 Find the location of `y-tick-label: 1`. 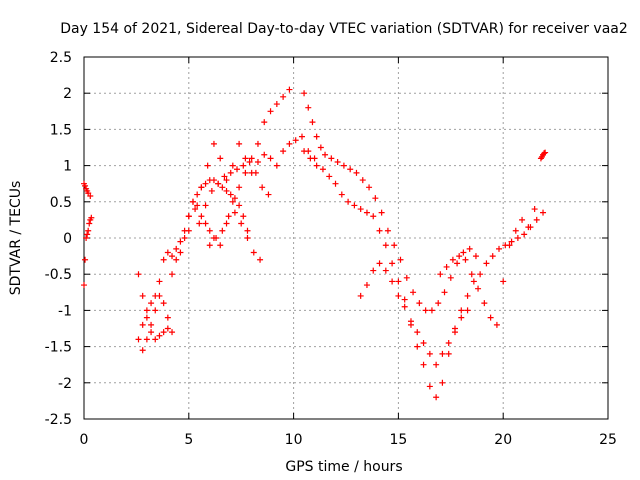

y-tick-label: 1 is located at coordinates (67, 167).